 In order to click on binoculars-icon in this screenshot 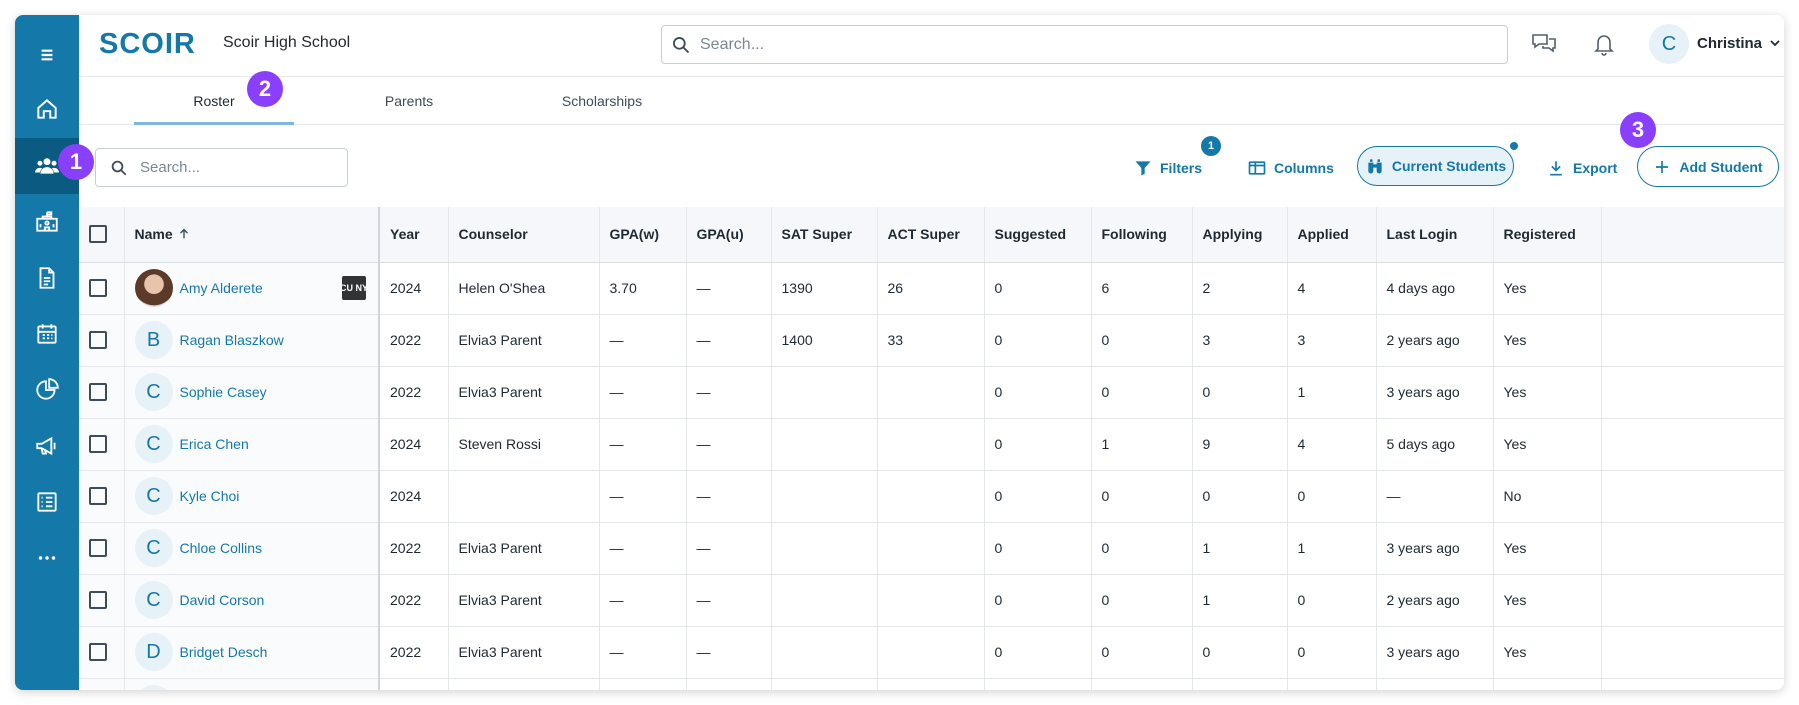, I will do `click(1375, 166)`.